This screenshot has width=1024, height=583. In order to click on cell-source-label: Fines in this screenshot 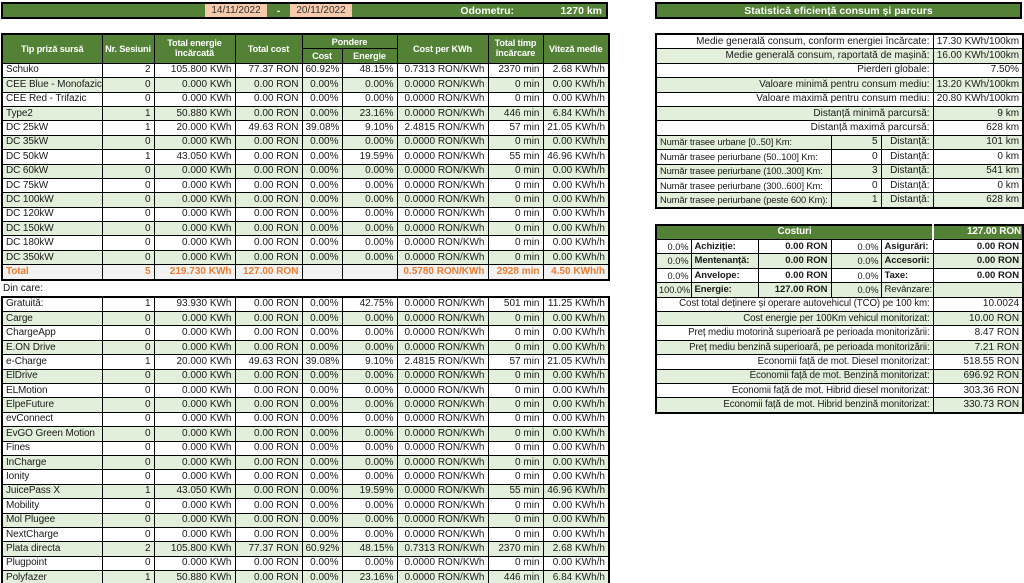, I will do `click(52, 448)`.